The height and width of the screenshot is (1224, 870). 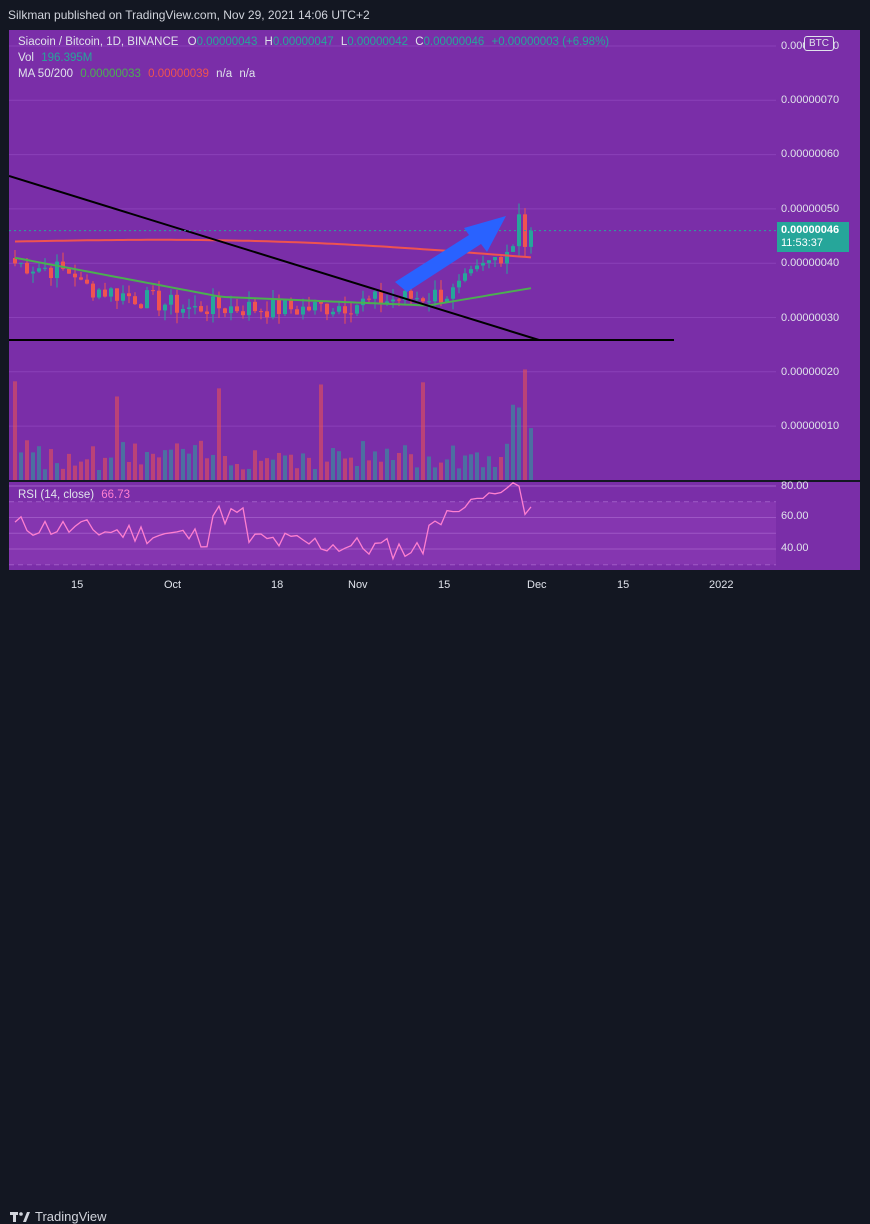 What do you see at coordinates (268, 42) in the screenshot?
I see `high-label: H` at bounding box center [268, 42].